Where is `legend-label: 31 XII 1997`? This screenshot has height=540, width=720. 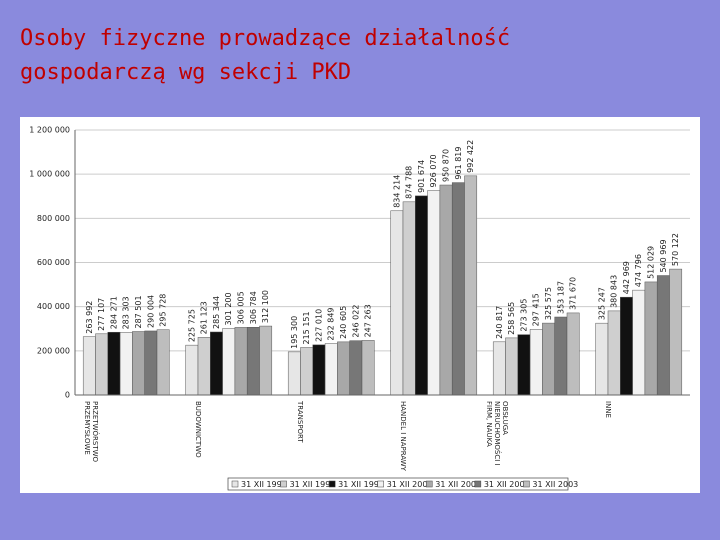 legend-label: 31 XII 1997 is located at coordinates (264, 484).